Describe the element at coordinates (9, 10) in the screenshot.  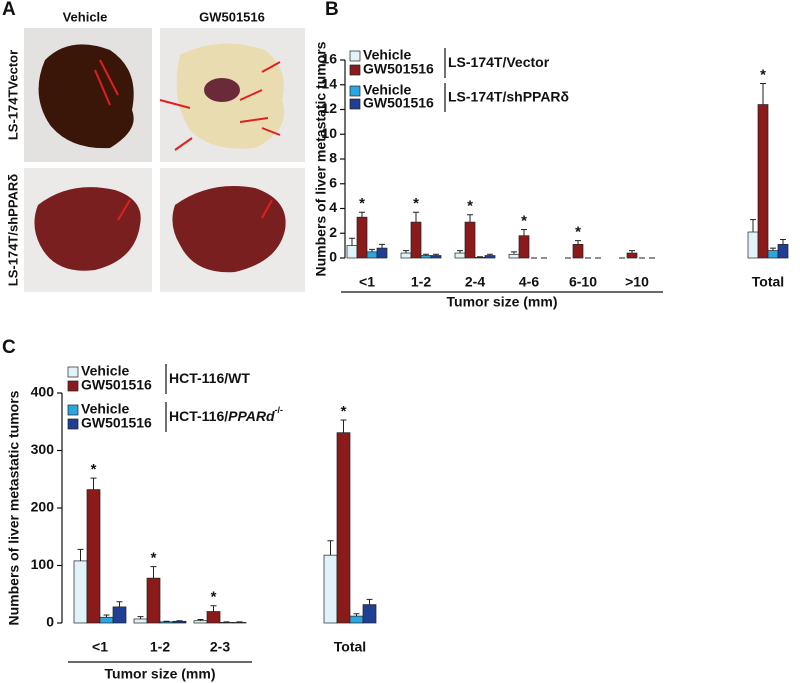
I see `panel-label: A` at that location.